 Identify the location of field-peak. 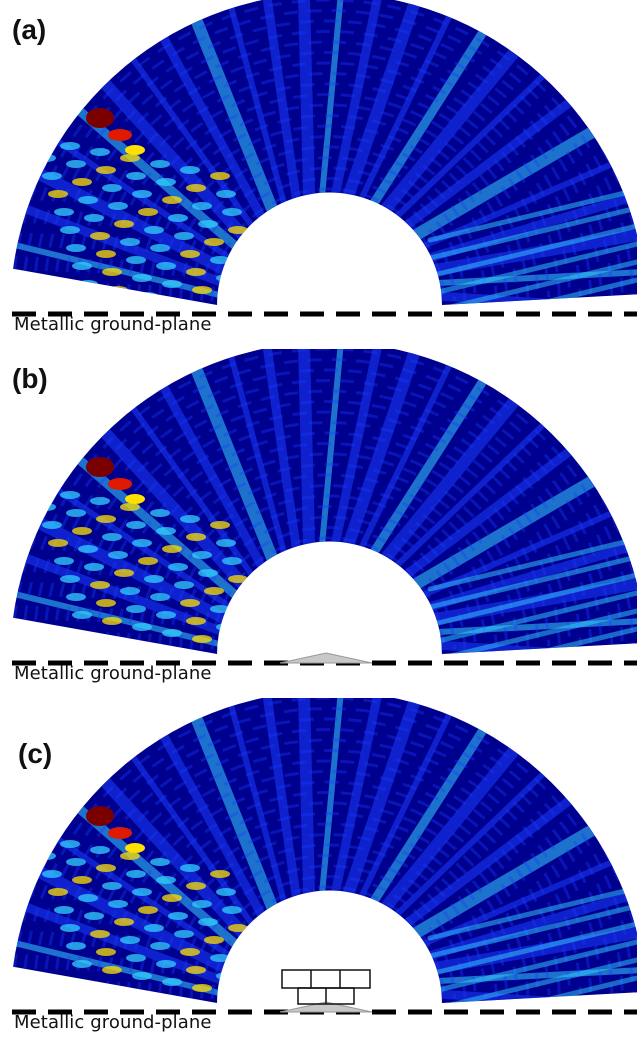
(100, 118).